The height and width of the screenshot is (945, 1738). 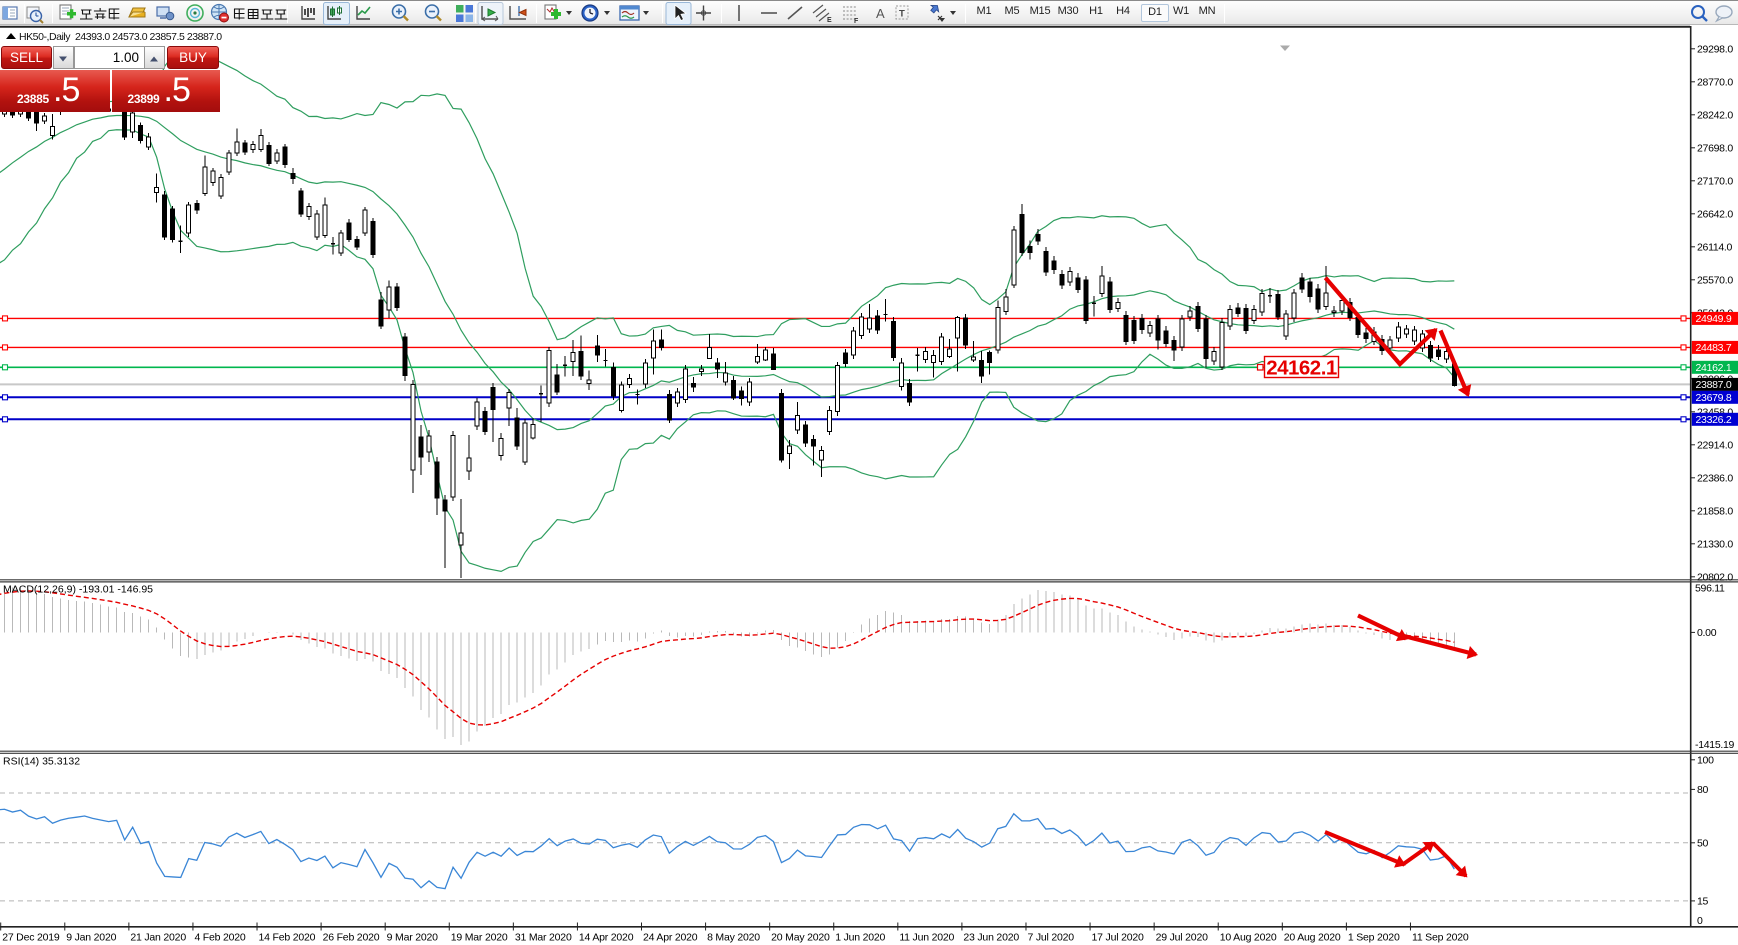 What do you see at coordinates (860, 938) in the screenshot?
I see `svg-text: 1 Jun 2020` at bounding box center [860, 938].